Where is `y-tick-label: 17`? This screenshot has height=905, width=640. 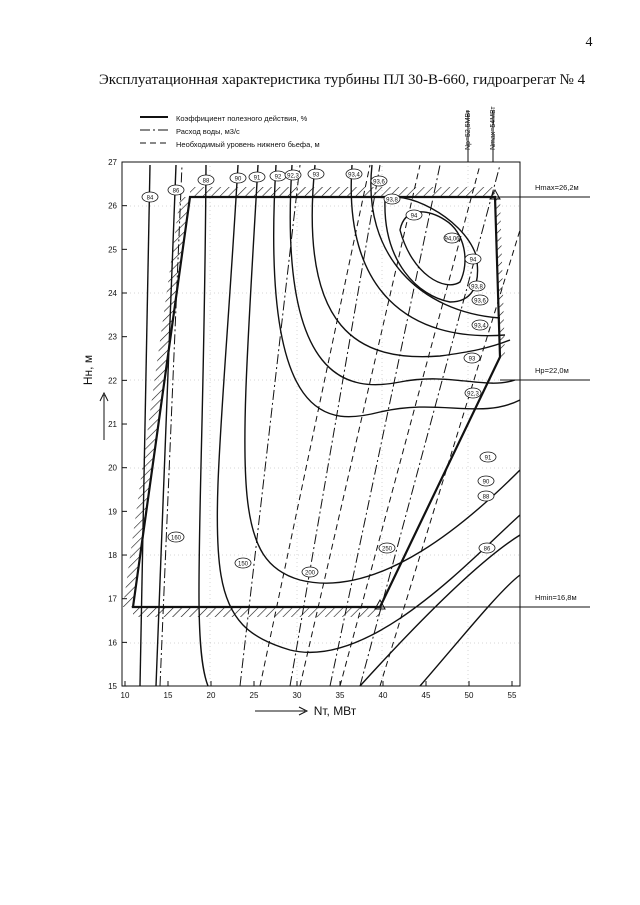 y-tick-label: 17 is located at coordinates (112, 599).